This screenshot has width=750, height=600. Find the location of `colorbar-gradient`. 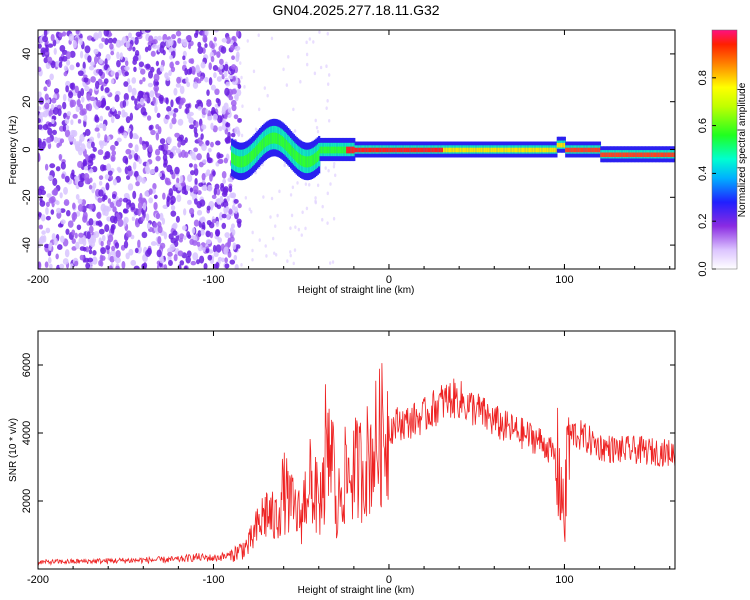

colorbar-gradient is located at coordinates (724, 149).